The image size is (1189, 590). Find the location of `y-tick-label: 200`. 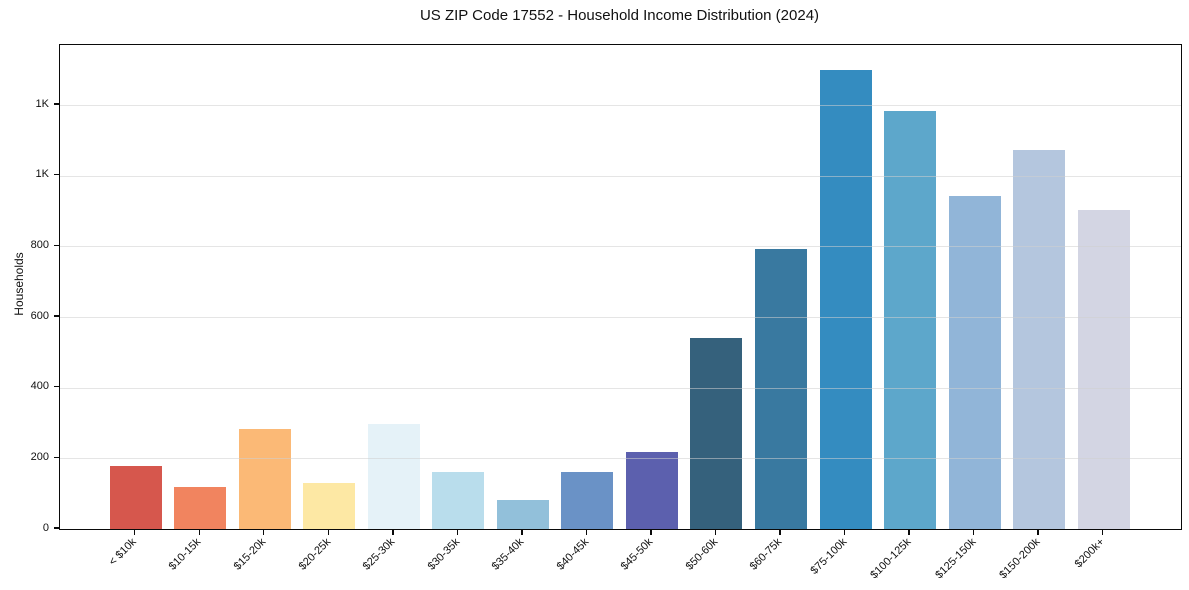

y-tick-label: 200 is located at coordinates (39, 456).